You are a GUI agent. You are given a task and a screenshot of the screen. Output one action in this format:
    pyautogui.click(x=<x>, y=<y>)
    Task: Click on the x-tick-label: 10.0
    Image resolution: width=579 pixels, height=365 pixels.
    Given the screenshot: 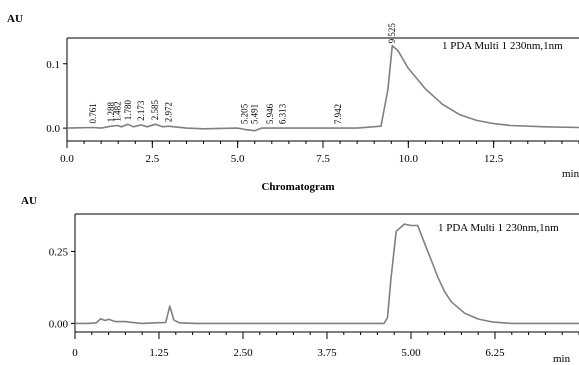 What is the action you would take?
    pyautogui.click(x=409, y=159)
    